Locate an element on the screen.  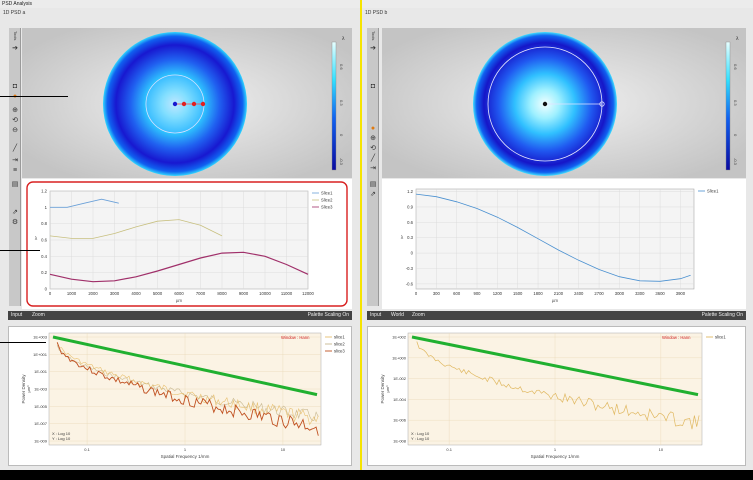
plot-area is located at coordinates (555, 239).